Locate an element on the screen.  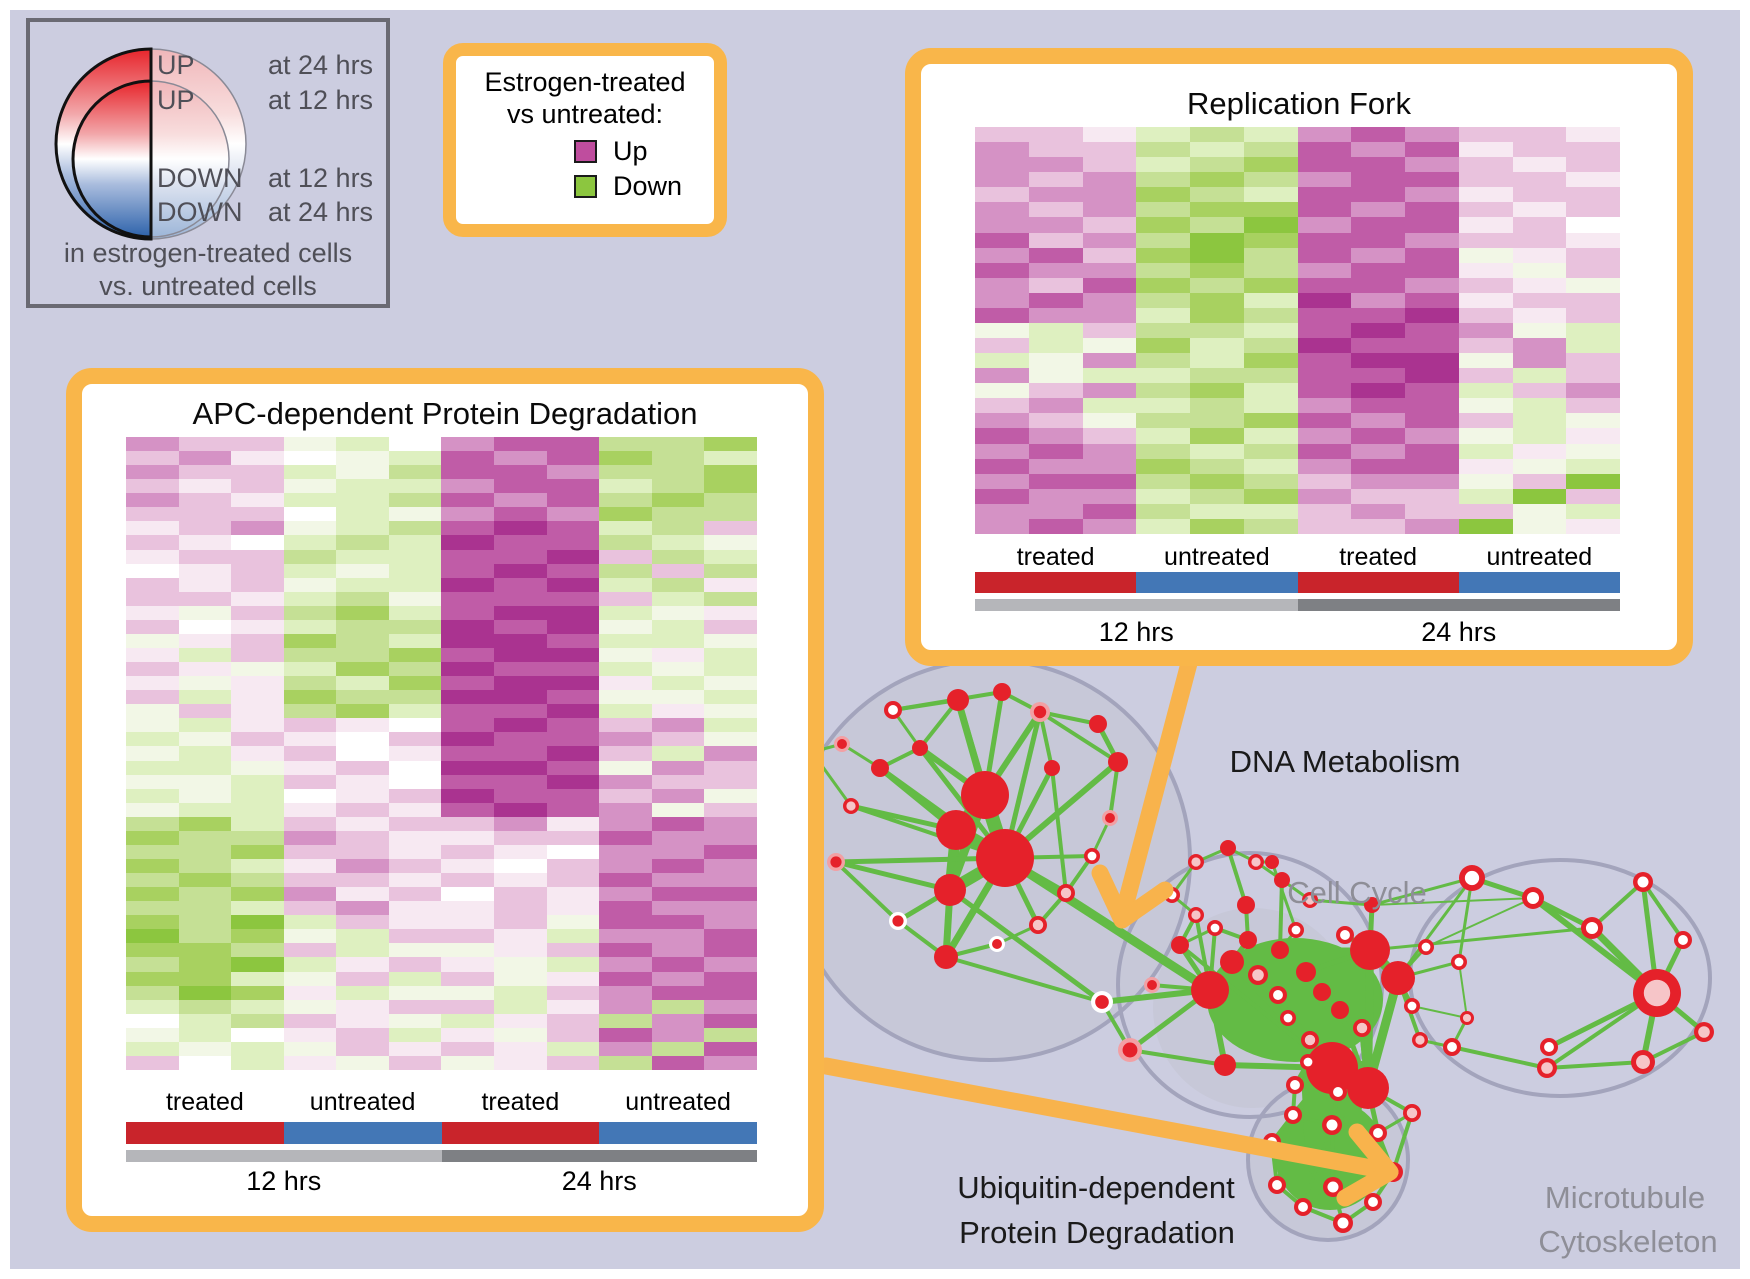
time-label: 24 hrs is located at coordinates (1459, 632).